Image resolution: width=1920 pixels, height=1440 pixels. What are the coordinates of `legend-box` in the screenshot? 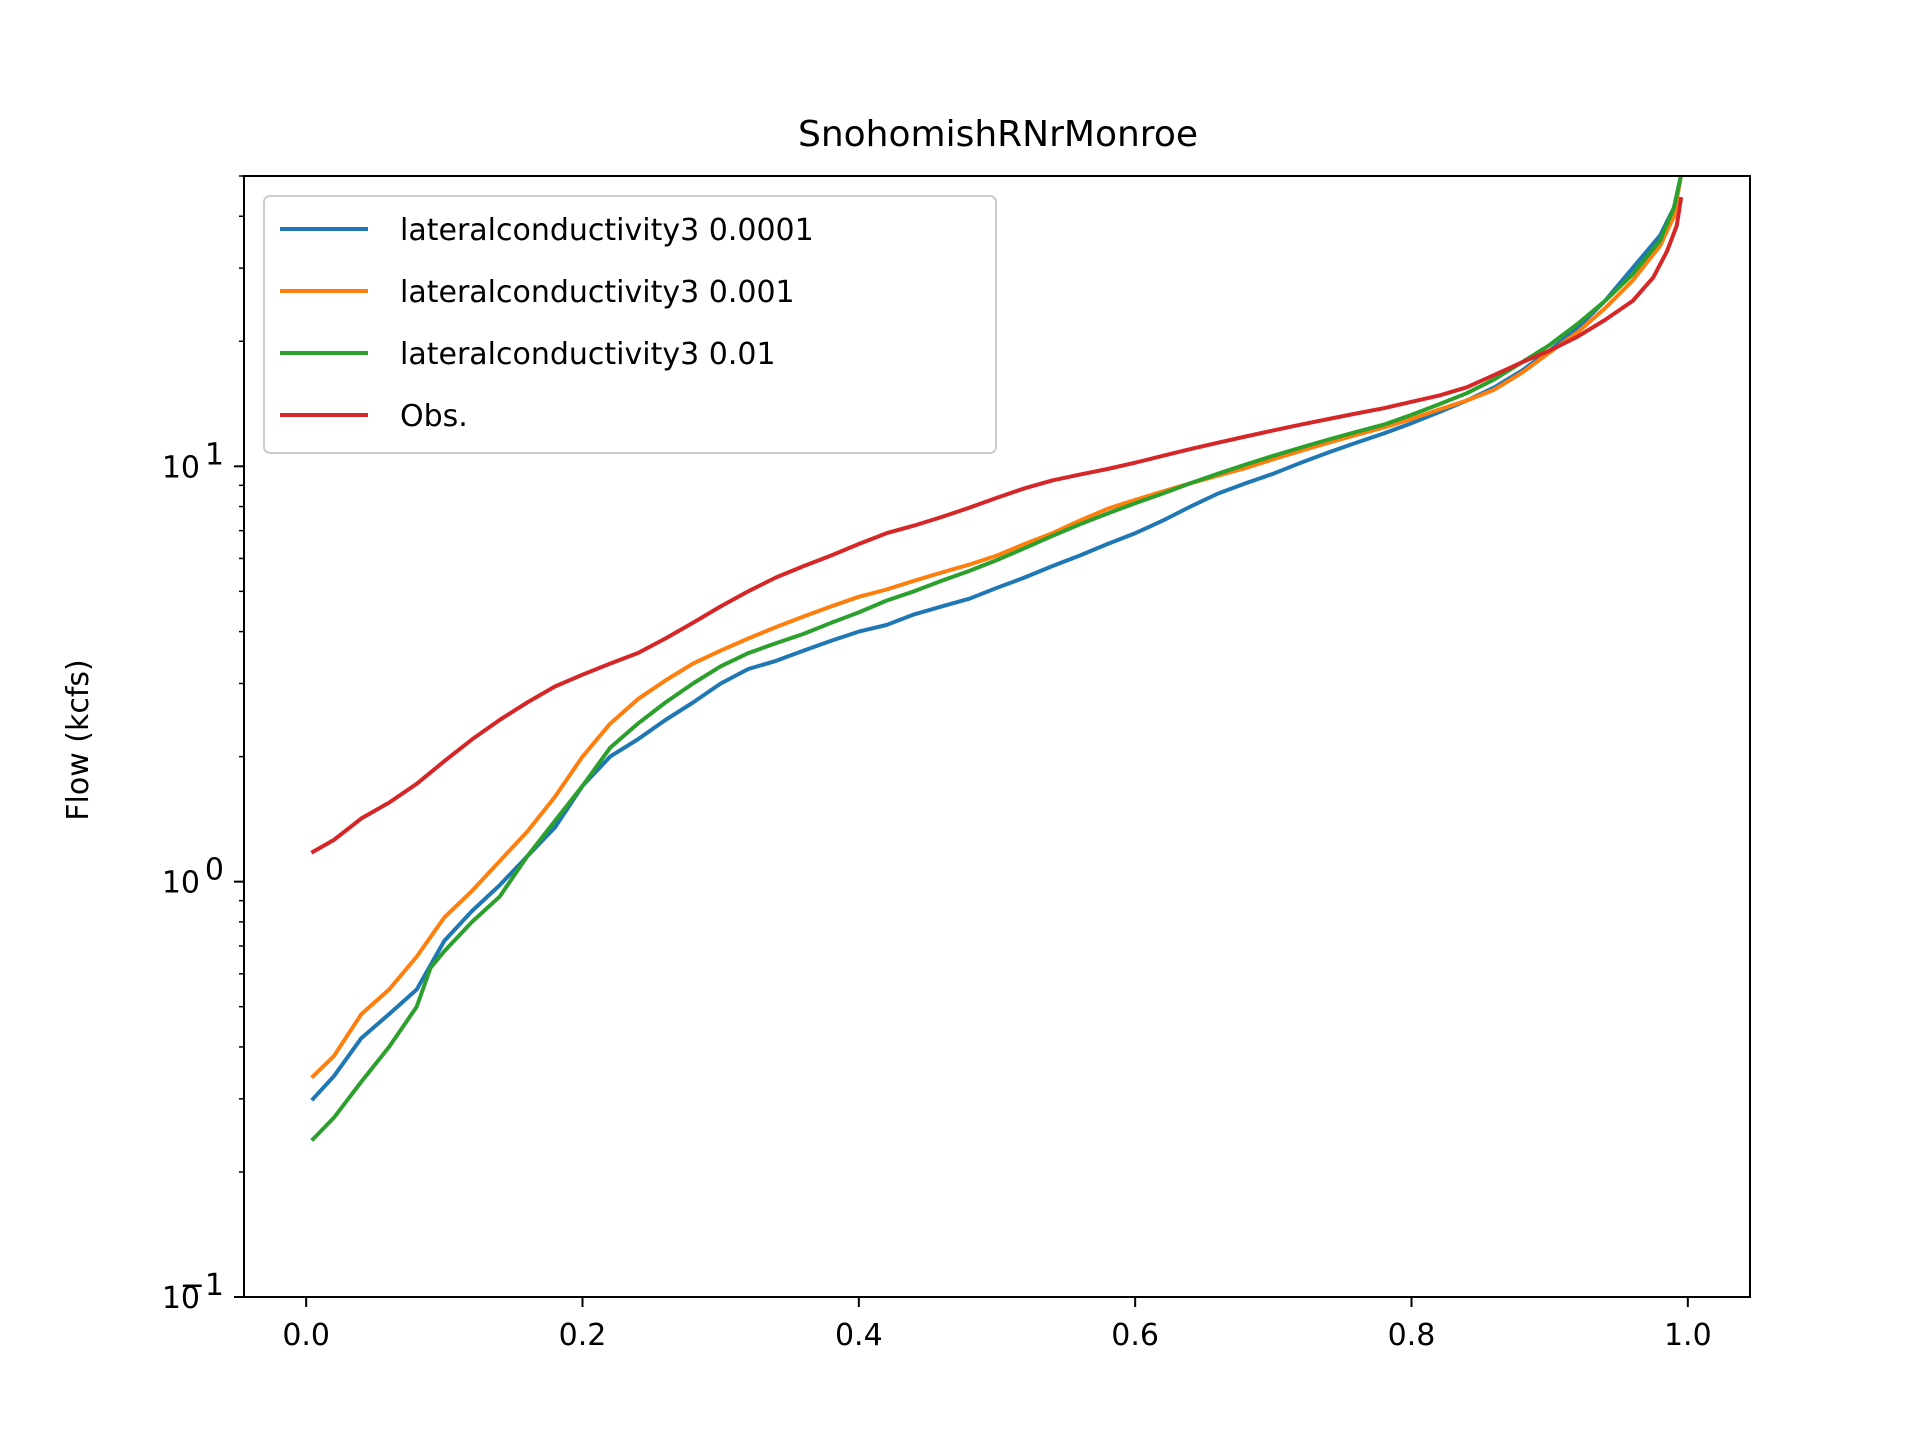 It's located at (630, 324).